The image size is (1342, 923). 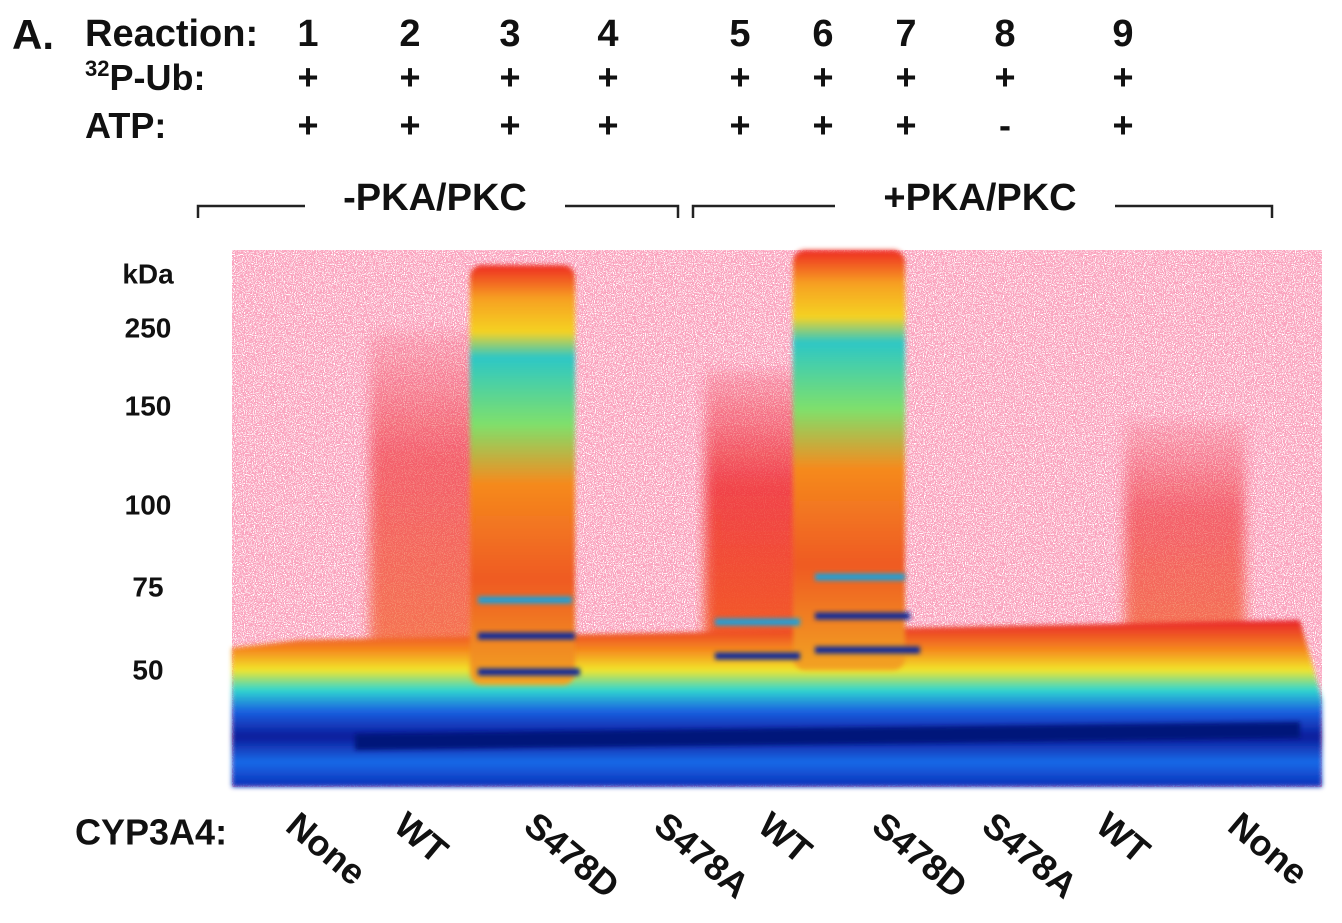 What do you see at coordinates (1005, 125) in the screenshot?
I see `row-value: -` at bounding box center [1005, 125].